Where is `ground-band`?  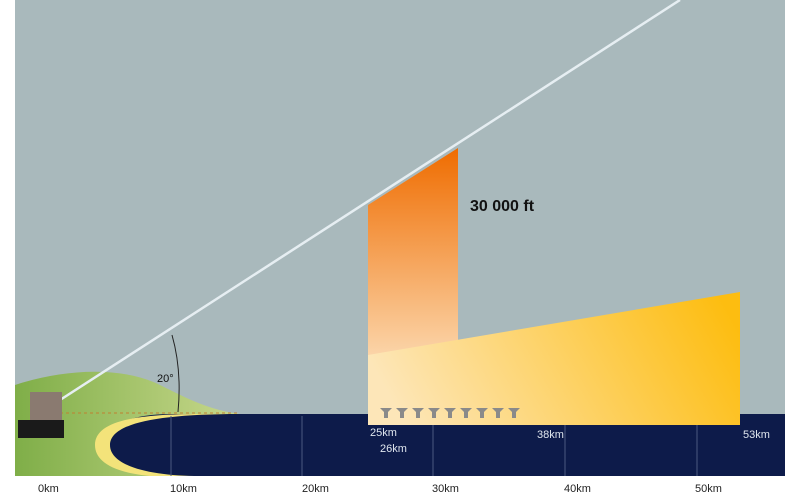 ground-band is located at coordinates (443, 445).